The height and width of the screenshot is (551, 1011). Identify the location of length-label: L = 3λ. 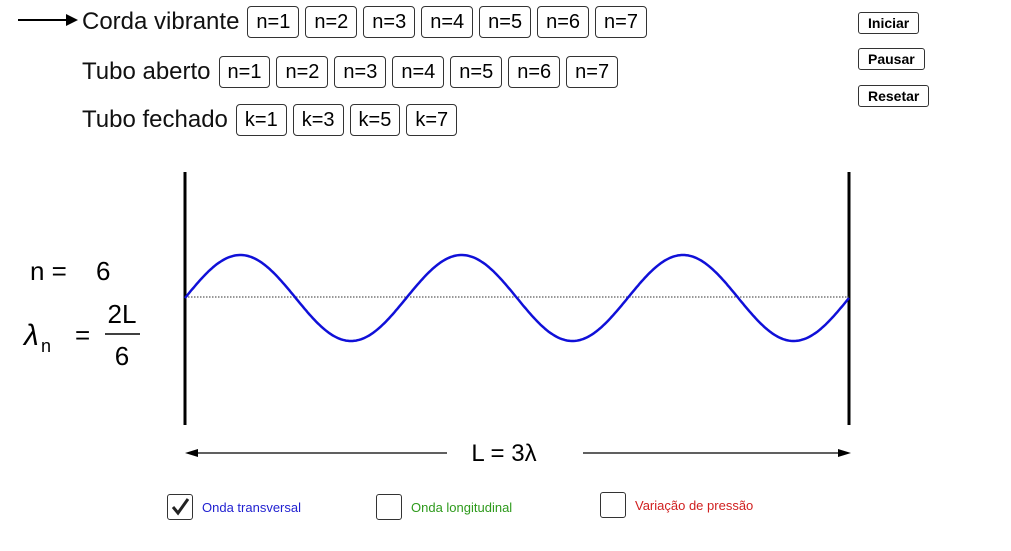
(503, 453).